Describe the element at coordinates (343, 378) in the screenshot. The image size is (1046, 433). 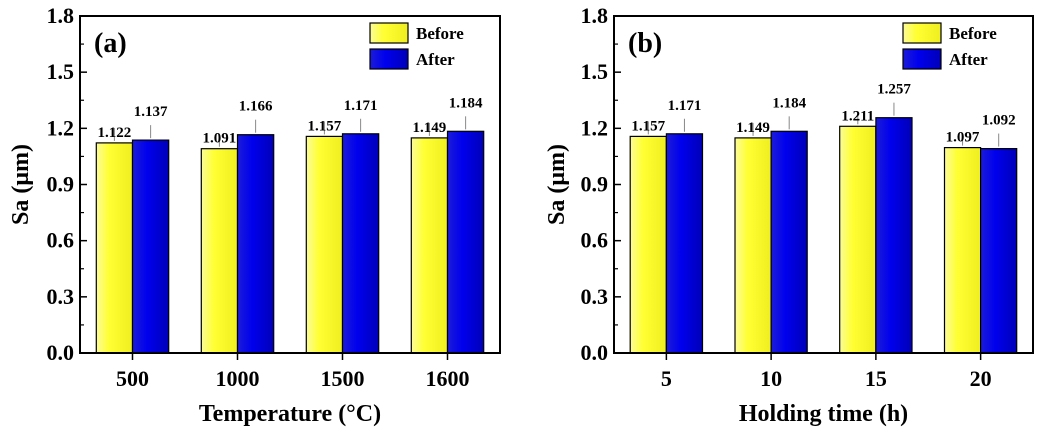
I see `x-tick-label: 1500` at that location.